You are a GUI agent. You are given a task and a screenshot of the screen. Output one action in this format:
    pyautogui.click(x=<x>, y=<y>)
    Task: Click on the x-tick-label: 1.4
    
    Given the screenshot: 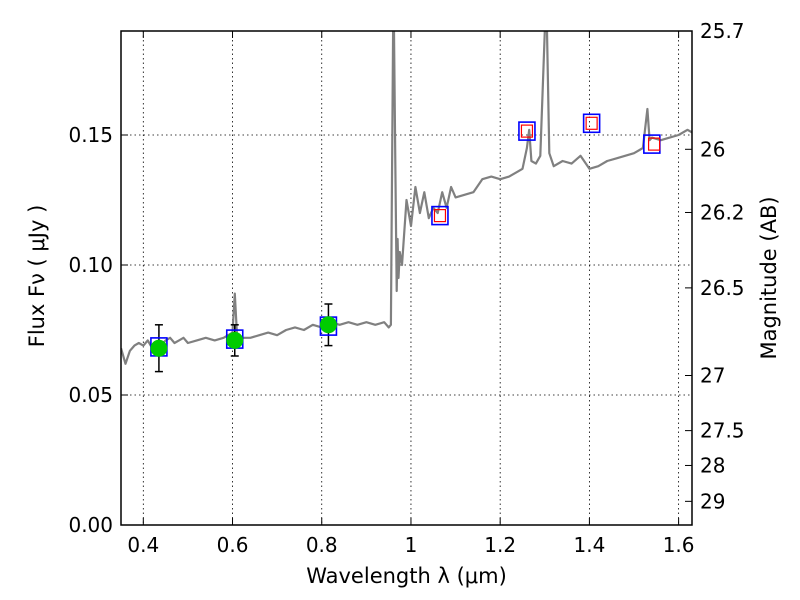 What is the action you would take?
    pyautogui.click(x=589, y=545)
    